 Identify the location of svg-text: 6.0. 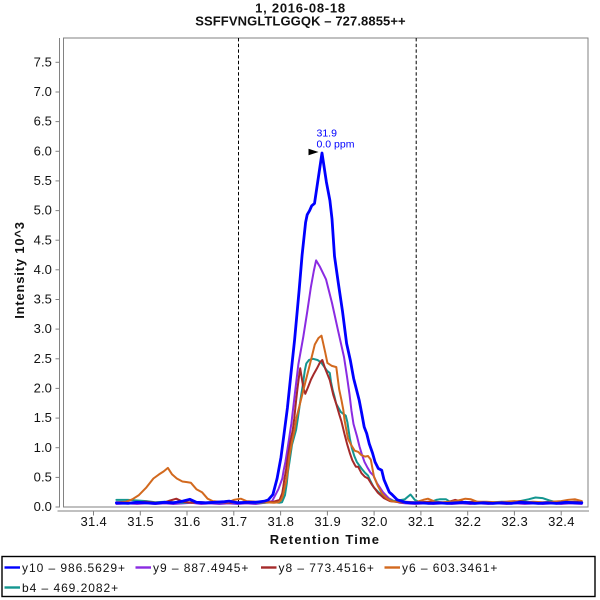
(43, 150).